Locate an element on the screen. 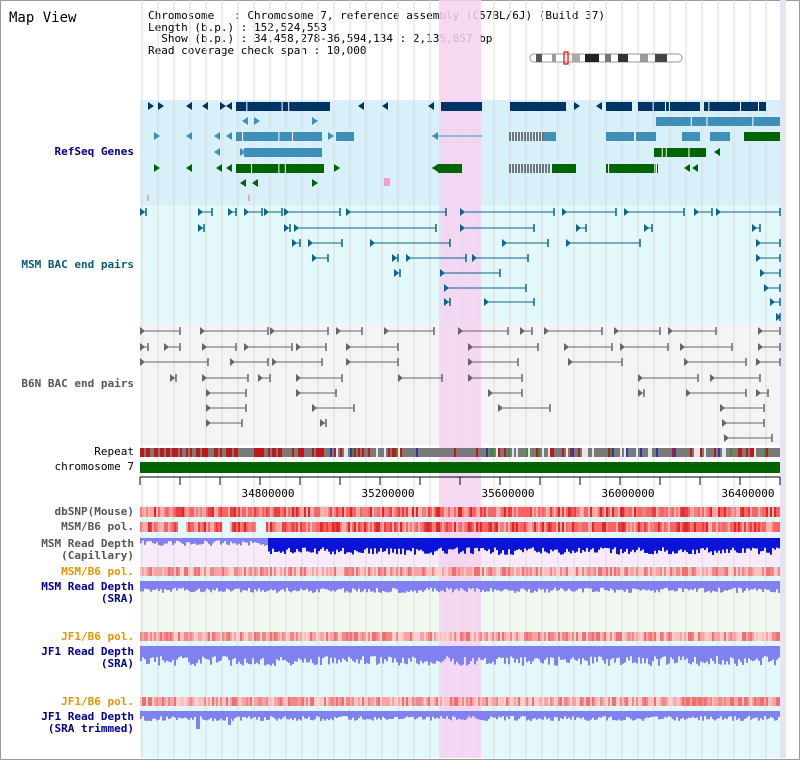 Image resolution: width=800 pixels, height=760 pixels. msm-bac-pairs is located at coordinates (460, 264).